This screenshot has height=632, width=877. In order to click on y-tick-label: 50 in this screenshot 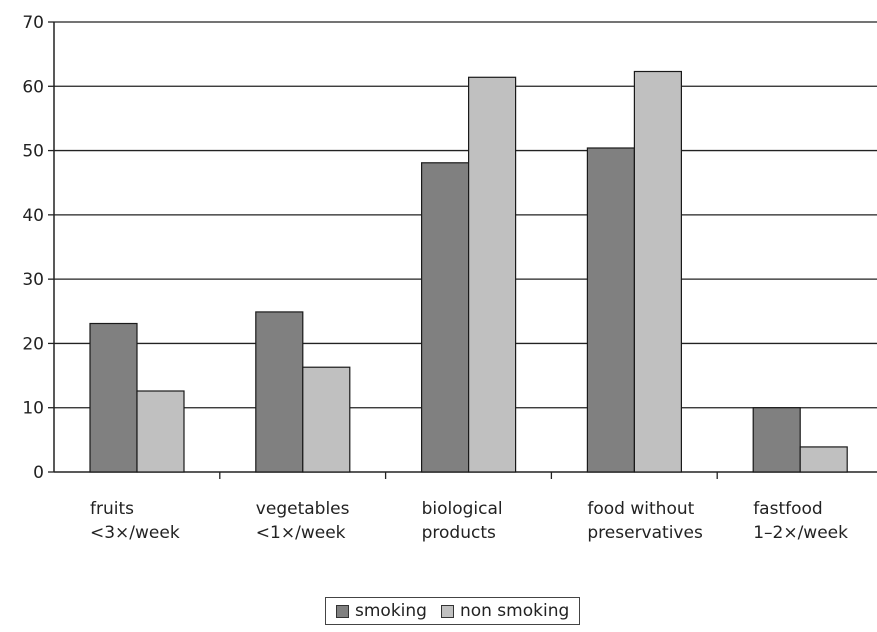, I will do `click(33, 152)`.